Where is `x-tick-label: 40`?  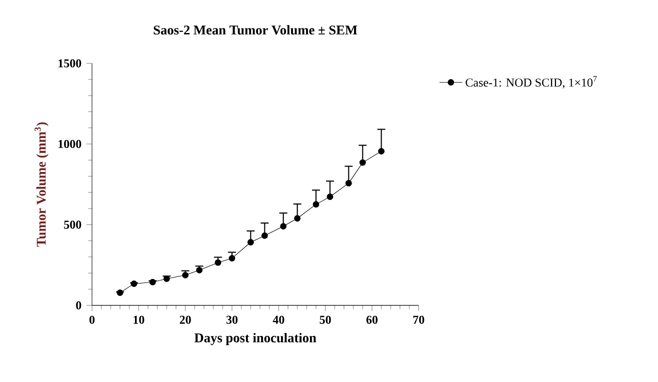 x-tick-label: 40 is located at coordinates (278, 320).